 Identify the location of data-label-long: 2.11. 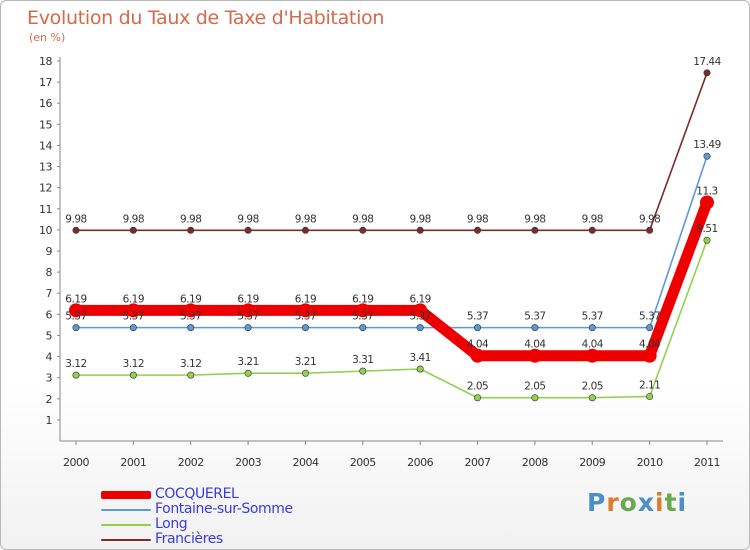
(649, 385).